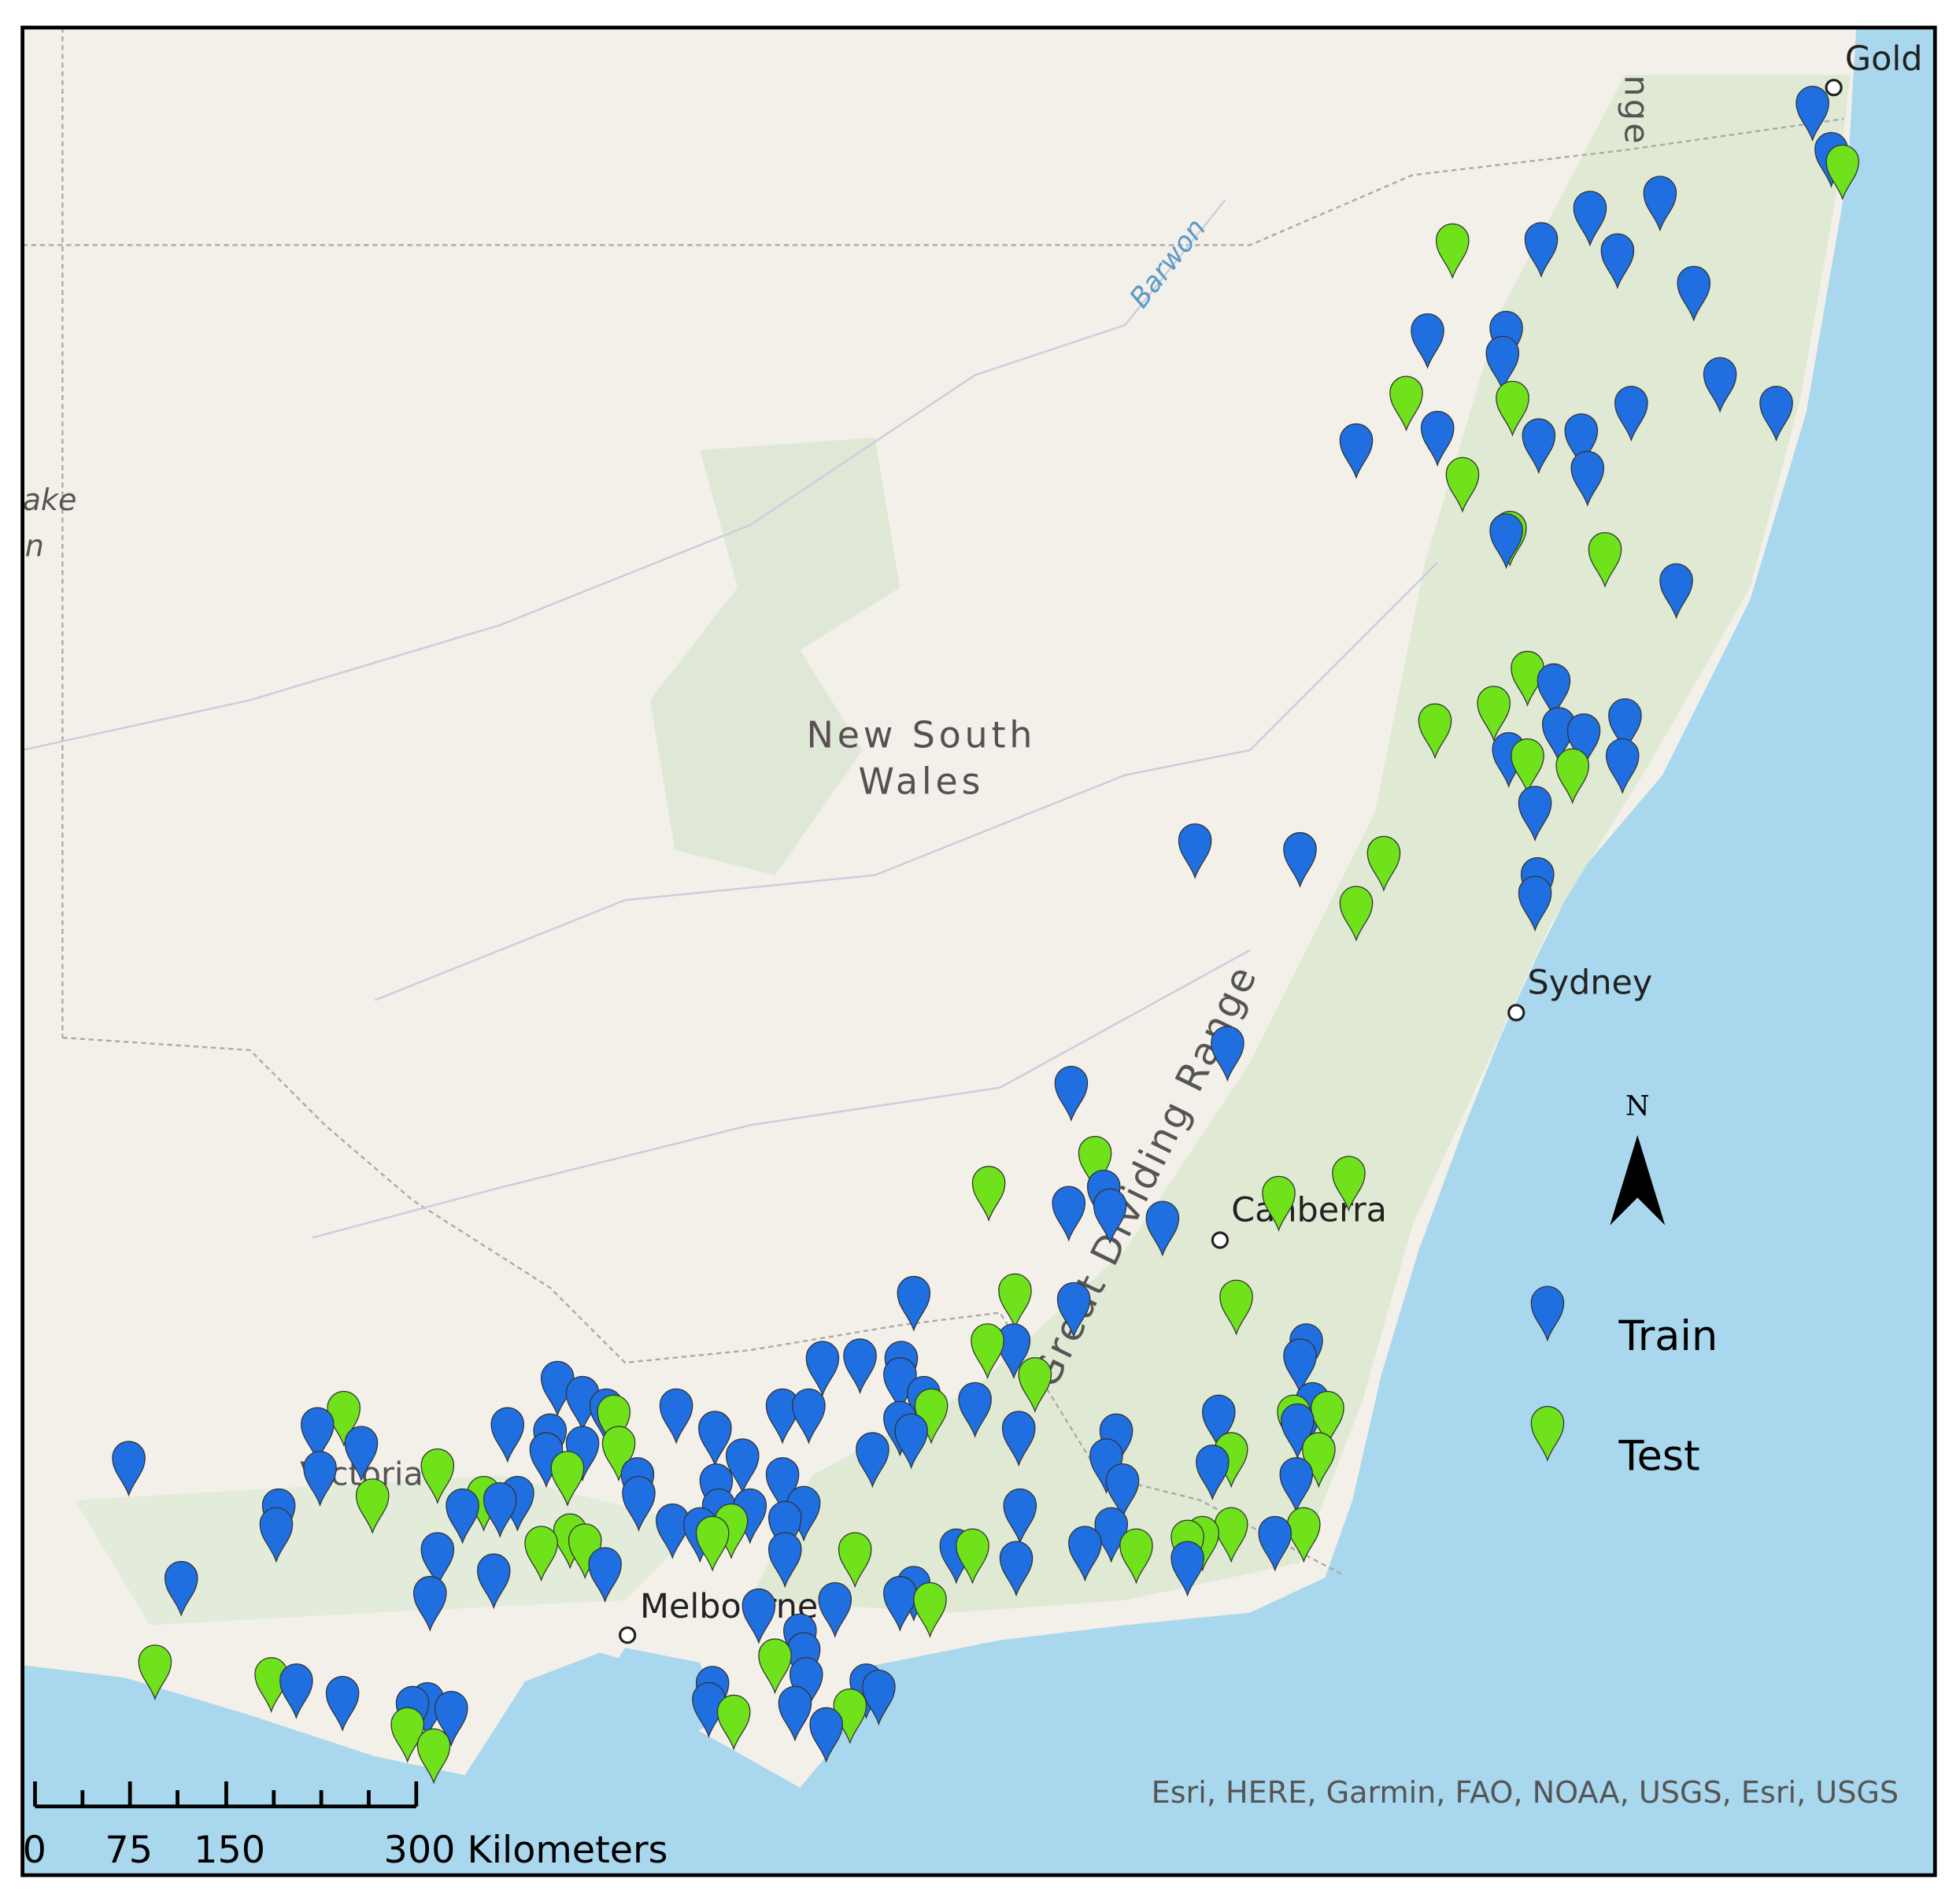  I want to click on place-label: Canberra, so click(1309, 1210).